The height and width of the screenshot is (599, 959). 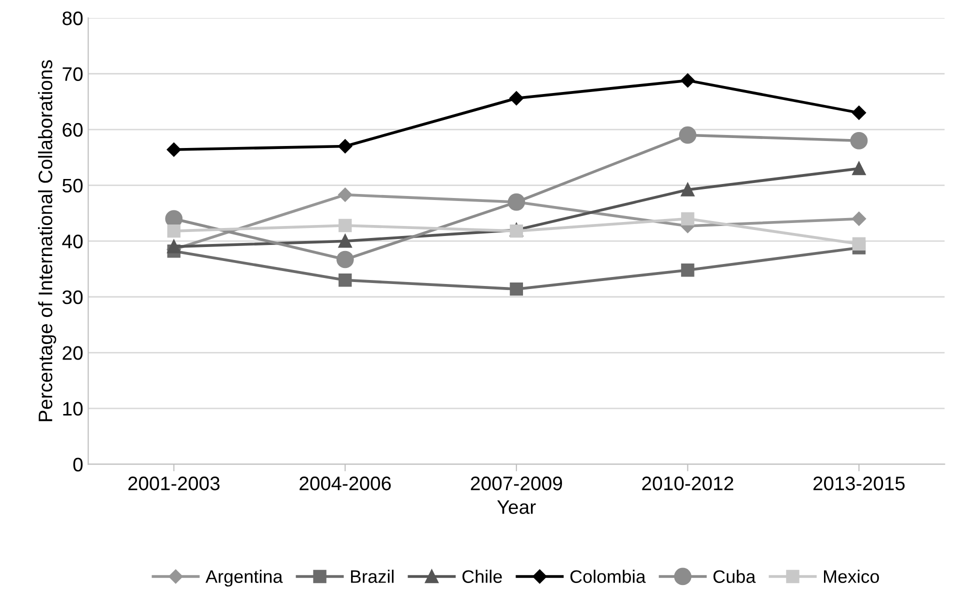 I want to click on y-tick-label: 20, so click(x=72, y=353).